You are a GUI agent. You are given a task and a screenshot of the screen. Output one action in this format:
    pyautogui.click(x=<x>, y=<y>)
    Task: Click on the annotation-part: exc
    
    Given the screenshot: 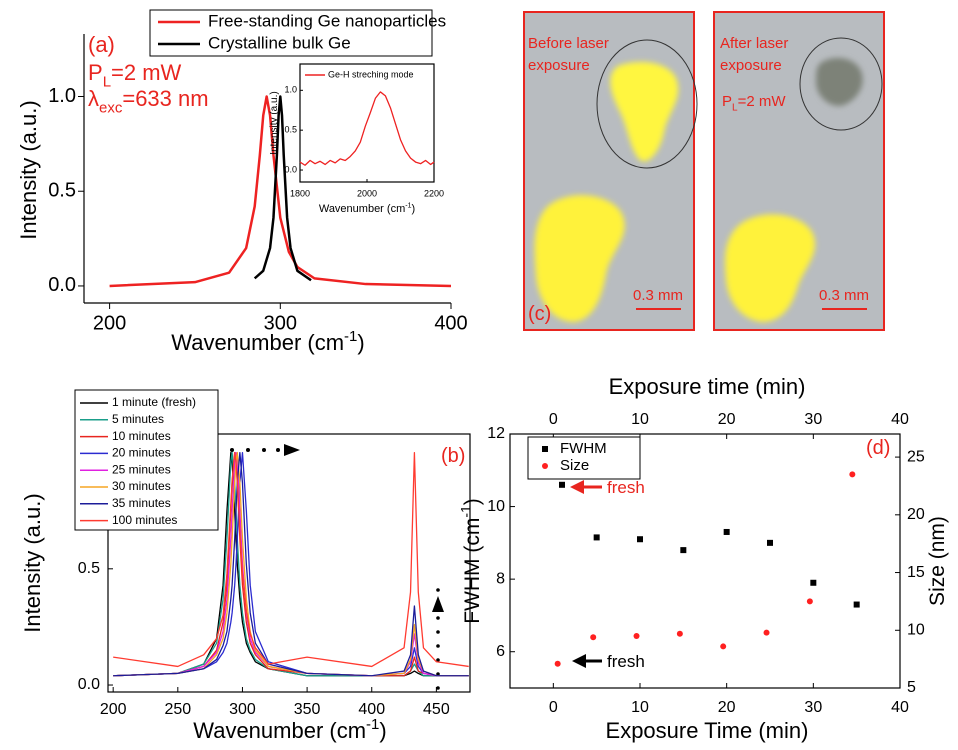 What is the action you would take?
    pyautogui.click(x=111, y=108)
    